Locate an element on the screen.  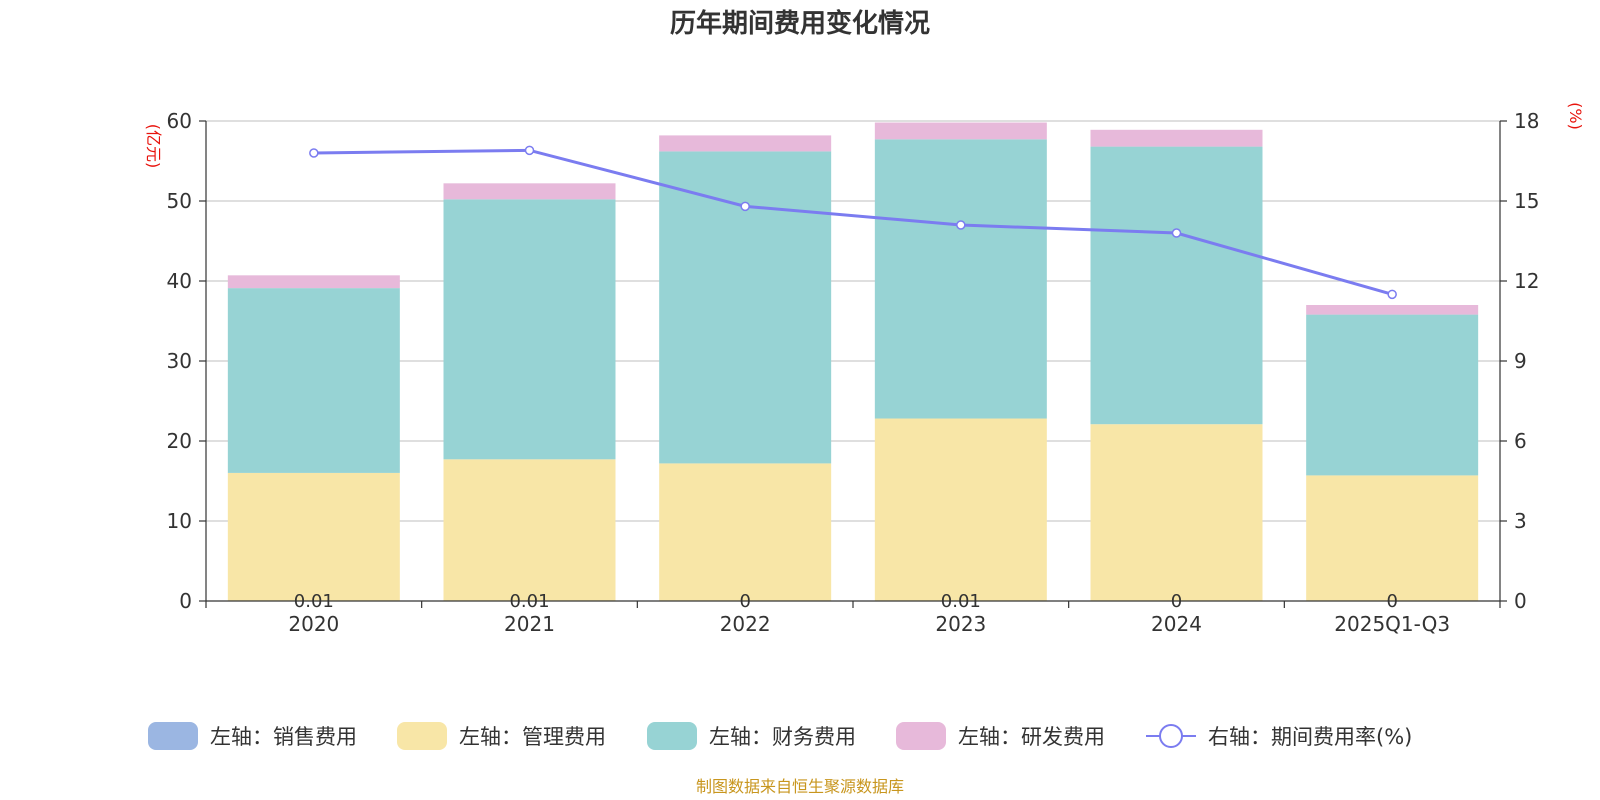
left-tick-label: 20 is located at coordinates (179, 441).